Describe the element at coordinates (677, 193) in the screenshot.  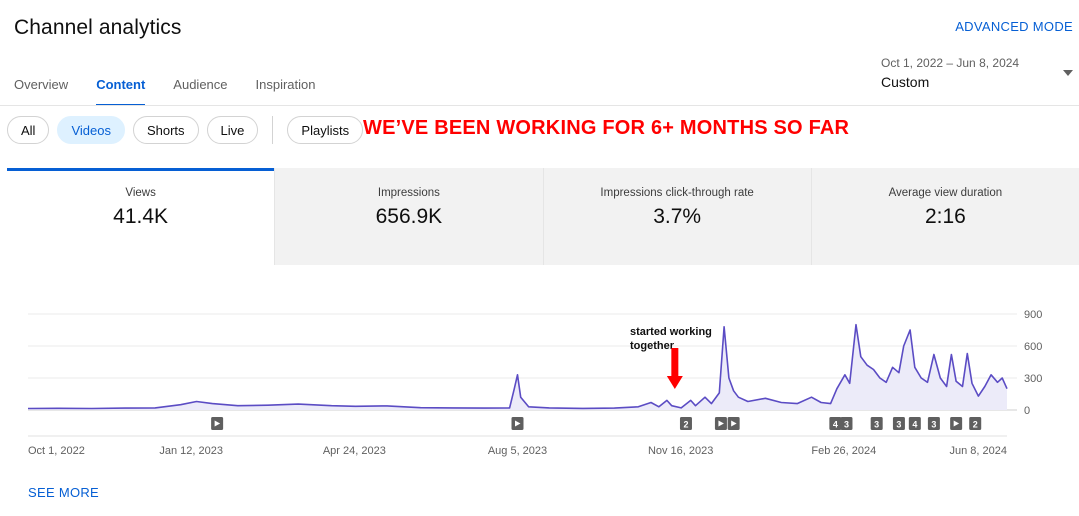
I see `metric-label: Impressions click-through rate` at that location.